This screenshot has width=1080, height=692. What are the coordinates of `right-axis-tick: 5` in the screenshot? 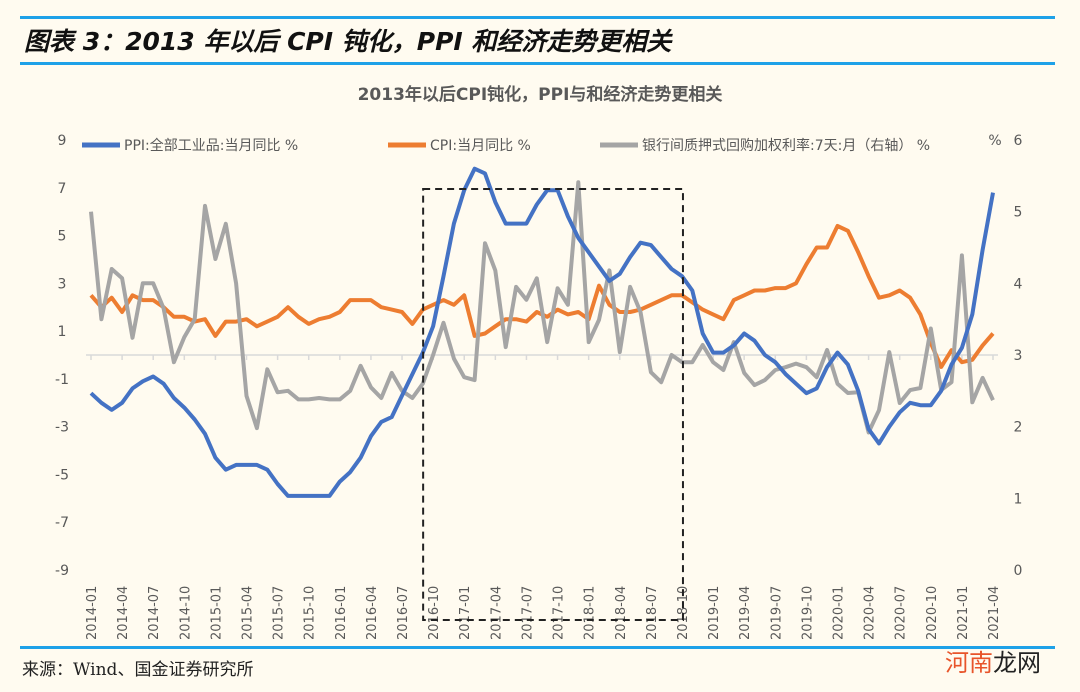 It's located at (1018, 213).